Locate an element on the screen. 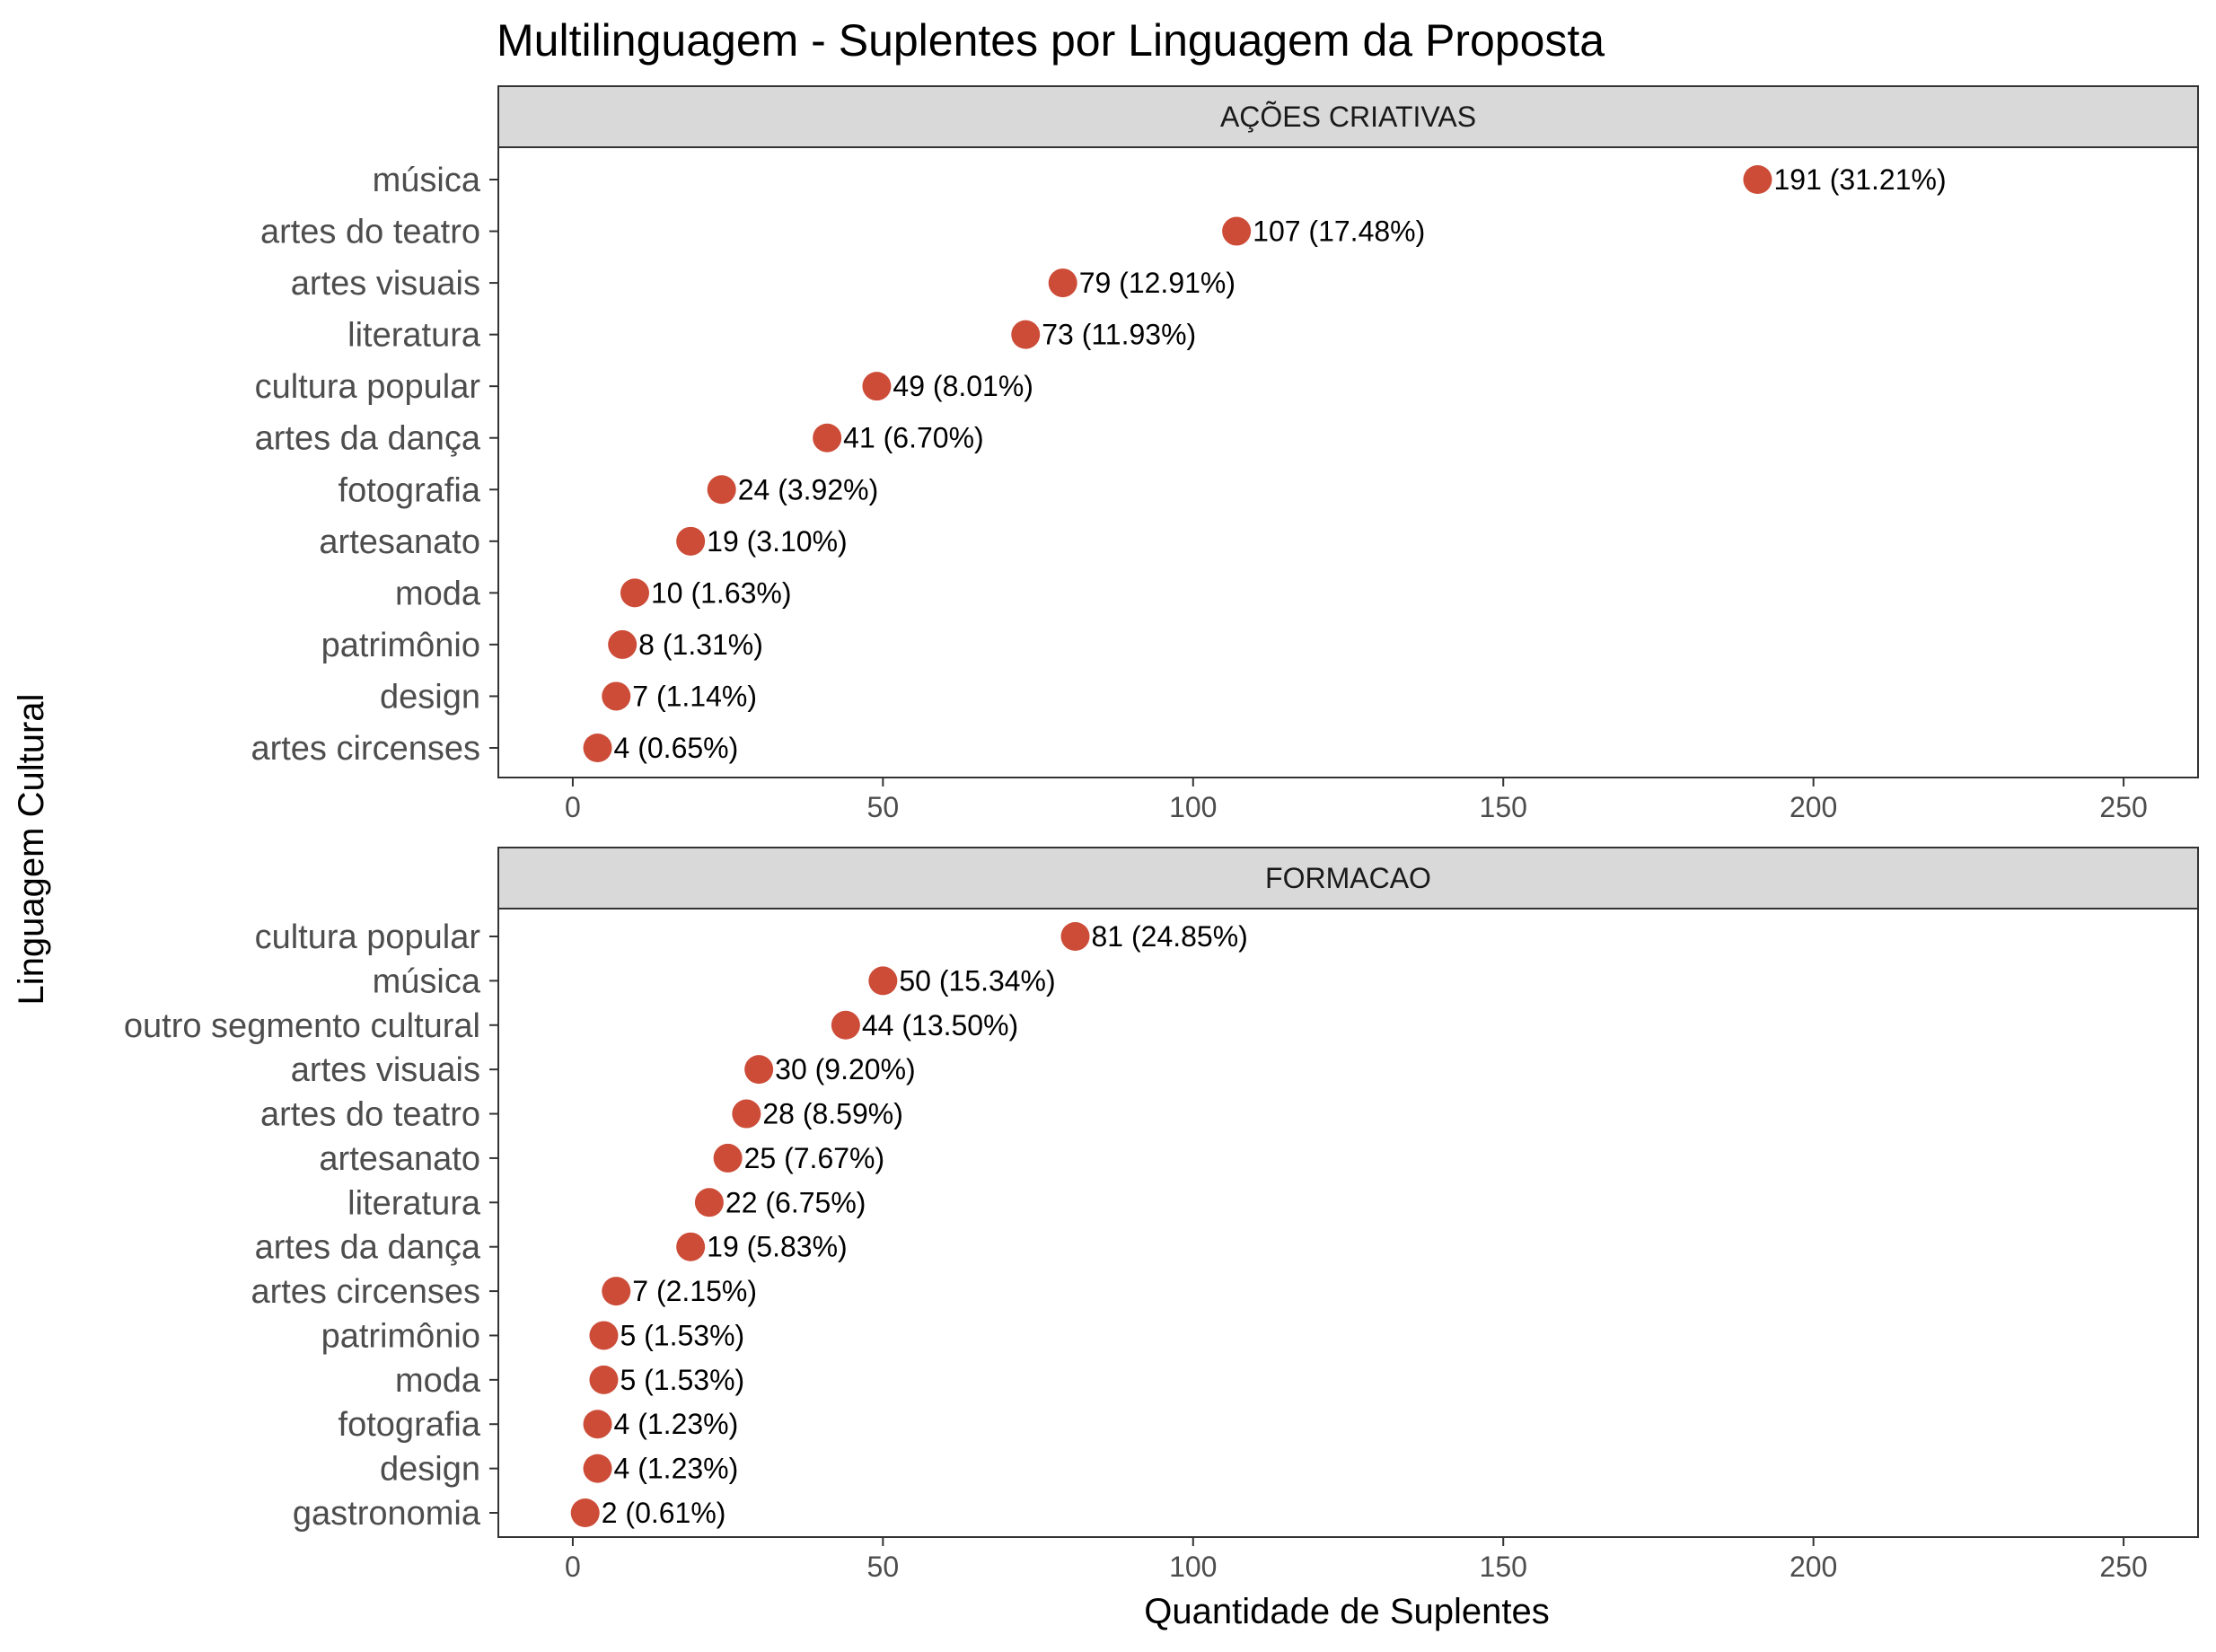 This screenshot has width=2216, height=1652. category-label: gastronomia is located at coordinates (387, 1514).